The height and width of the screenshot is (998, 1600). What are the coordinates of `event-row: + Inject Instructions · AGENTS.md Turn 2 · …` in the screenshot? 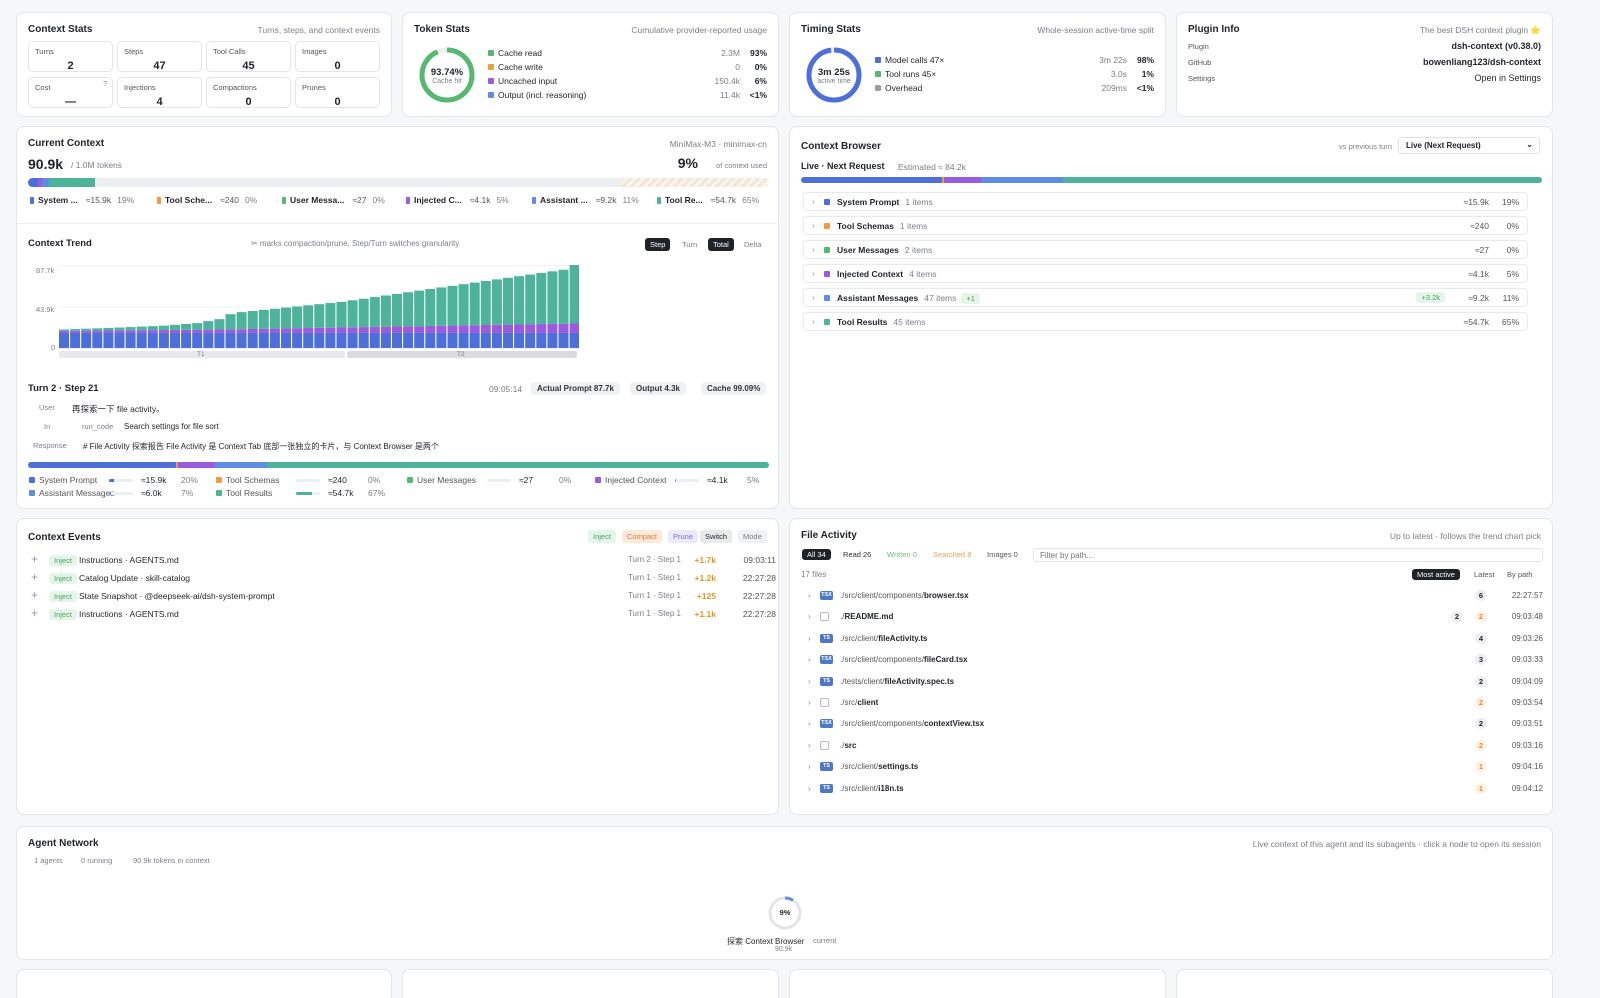 It's located at (403, 561).